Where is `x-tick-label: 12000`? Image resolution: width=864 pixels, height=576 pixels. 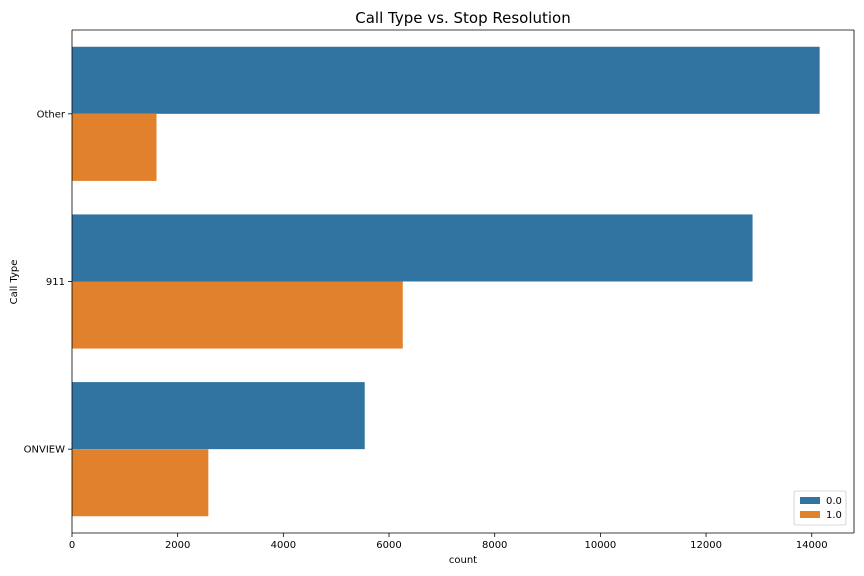
x-tick-label: 12000 is located at coordinates (706, 545).